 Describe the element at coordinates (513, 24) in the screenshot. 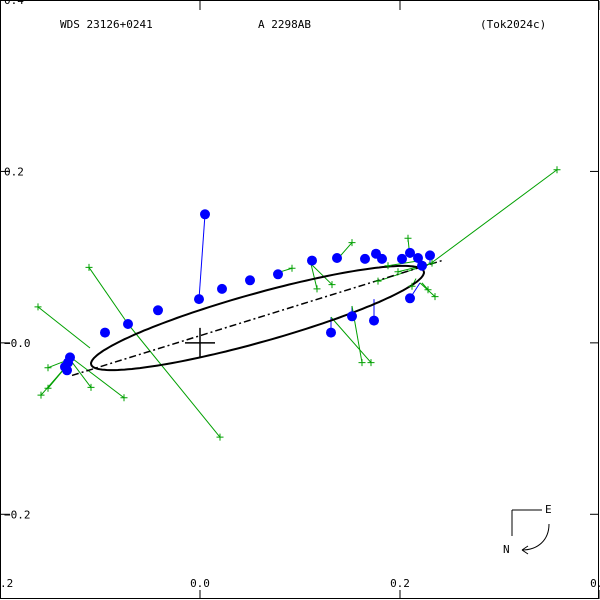

I see `reference-label: (Tok2024c)` at that location.